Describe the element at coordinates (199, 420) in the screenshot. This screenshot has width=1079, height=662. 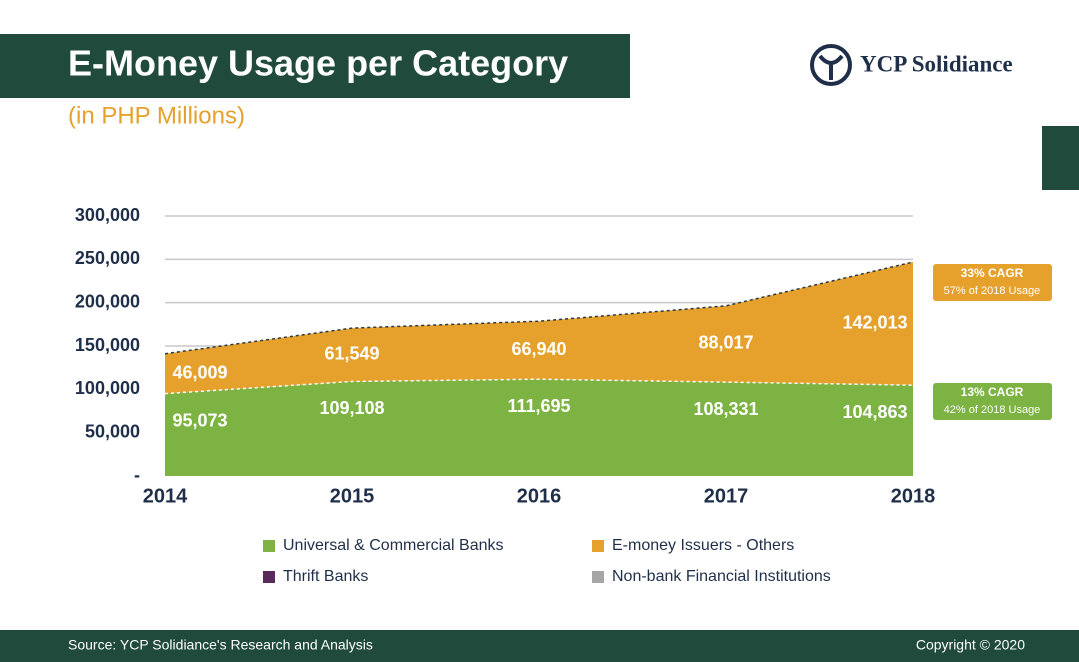
I see `value-label: 95,073` at that location.